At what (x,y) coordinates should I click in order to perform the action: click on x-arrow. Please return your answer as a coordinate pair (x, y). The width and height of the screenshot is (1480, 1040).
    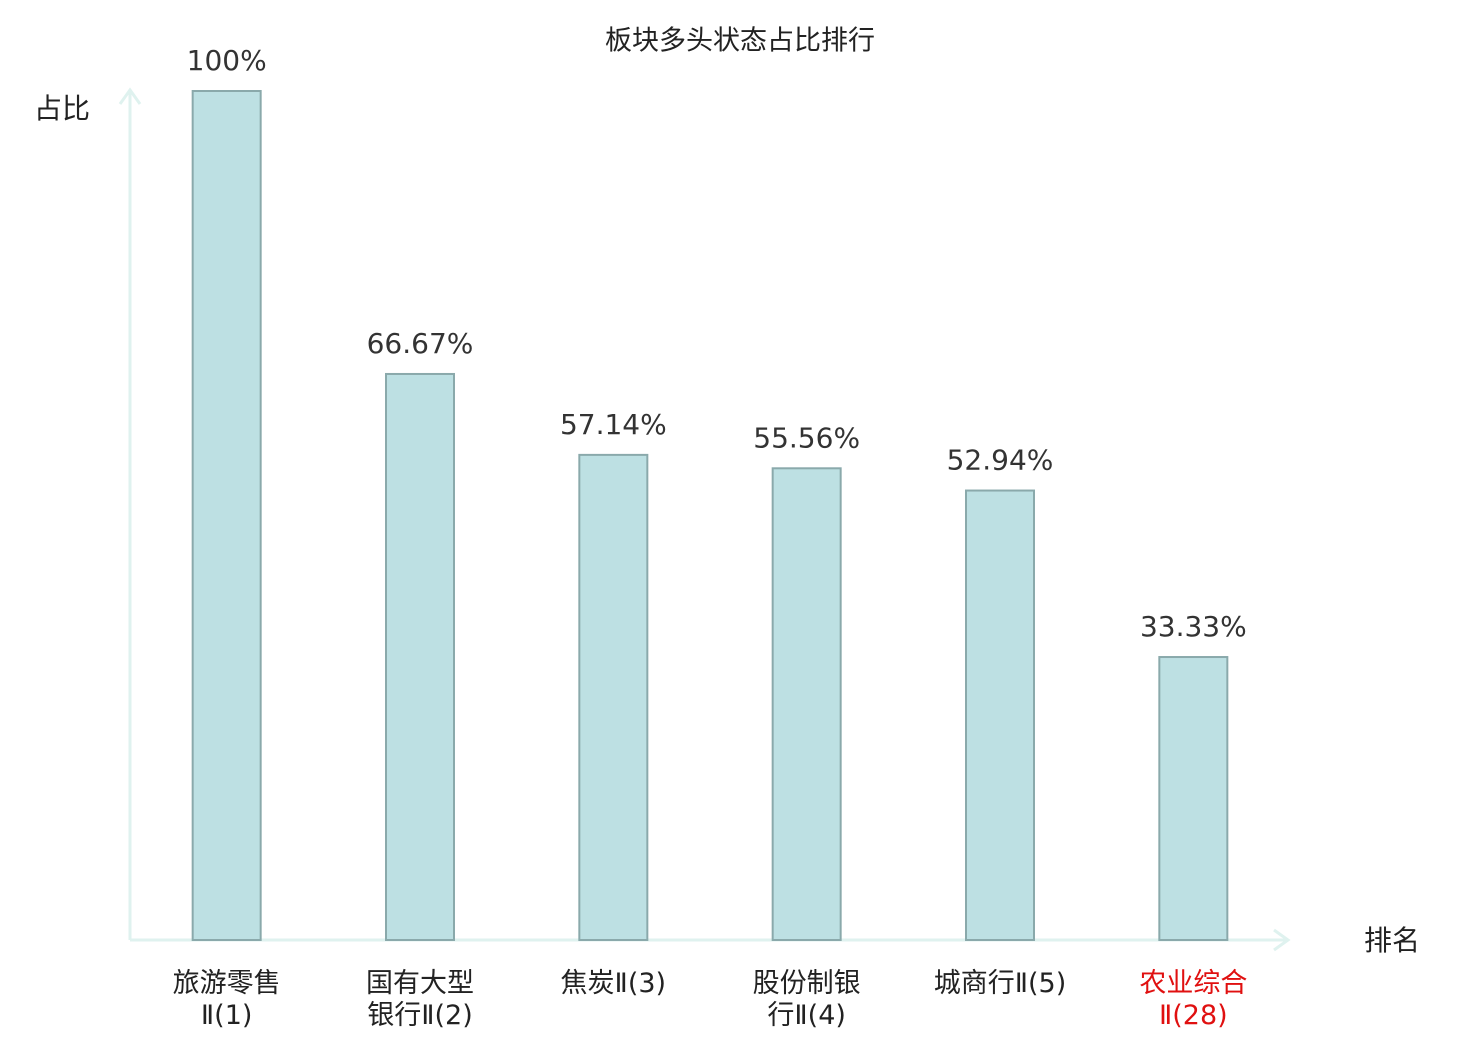
    Looking at the image, I should click on (1282, 940).